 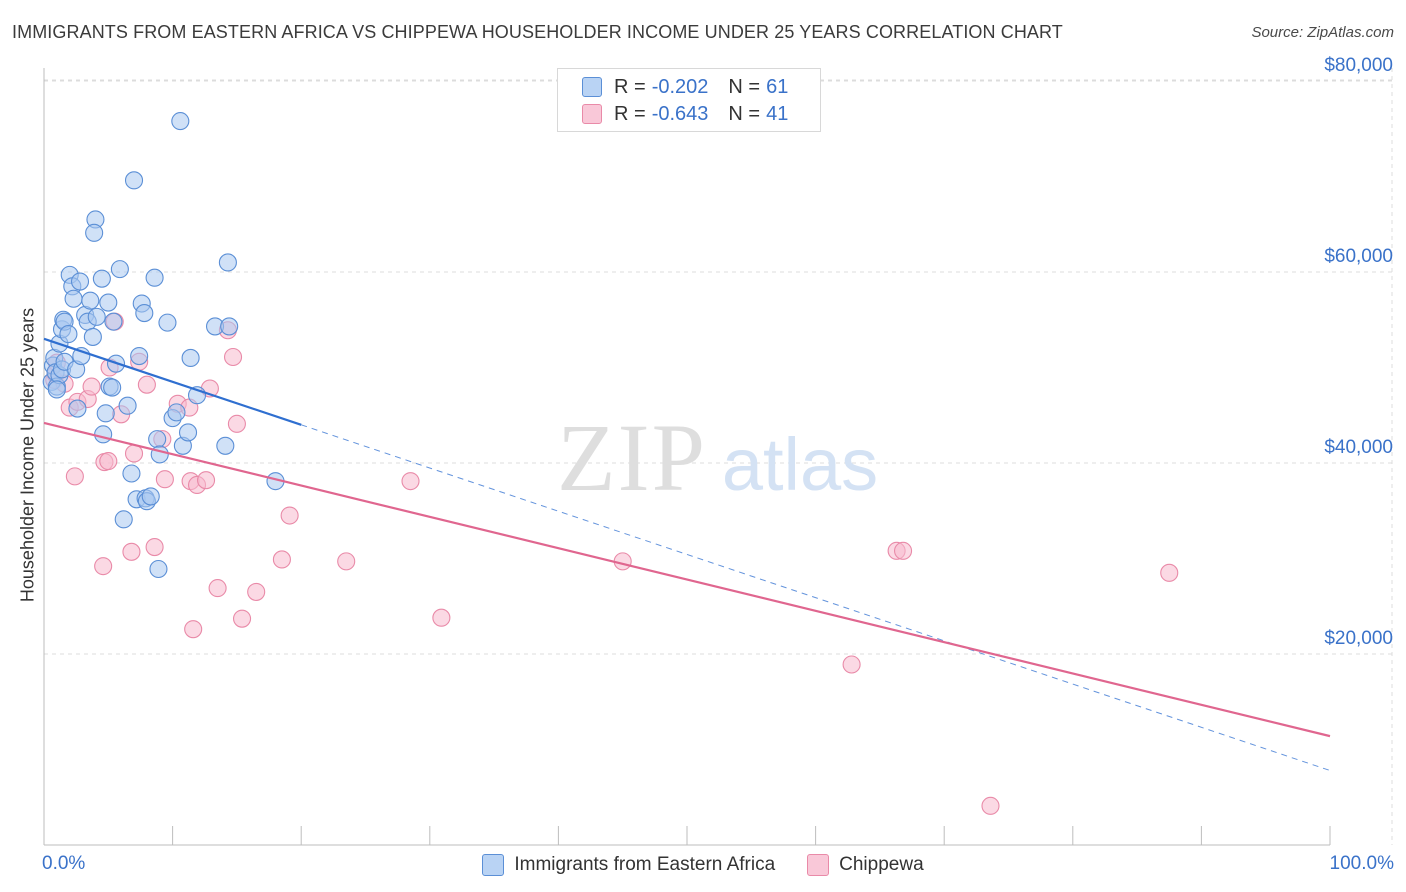 What do you see at coordinates (1358, 65) in the screenshot?
I see `y-tick-label: $80,000` at bounding box center [1358, 65].